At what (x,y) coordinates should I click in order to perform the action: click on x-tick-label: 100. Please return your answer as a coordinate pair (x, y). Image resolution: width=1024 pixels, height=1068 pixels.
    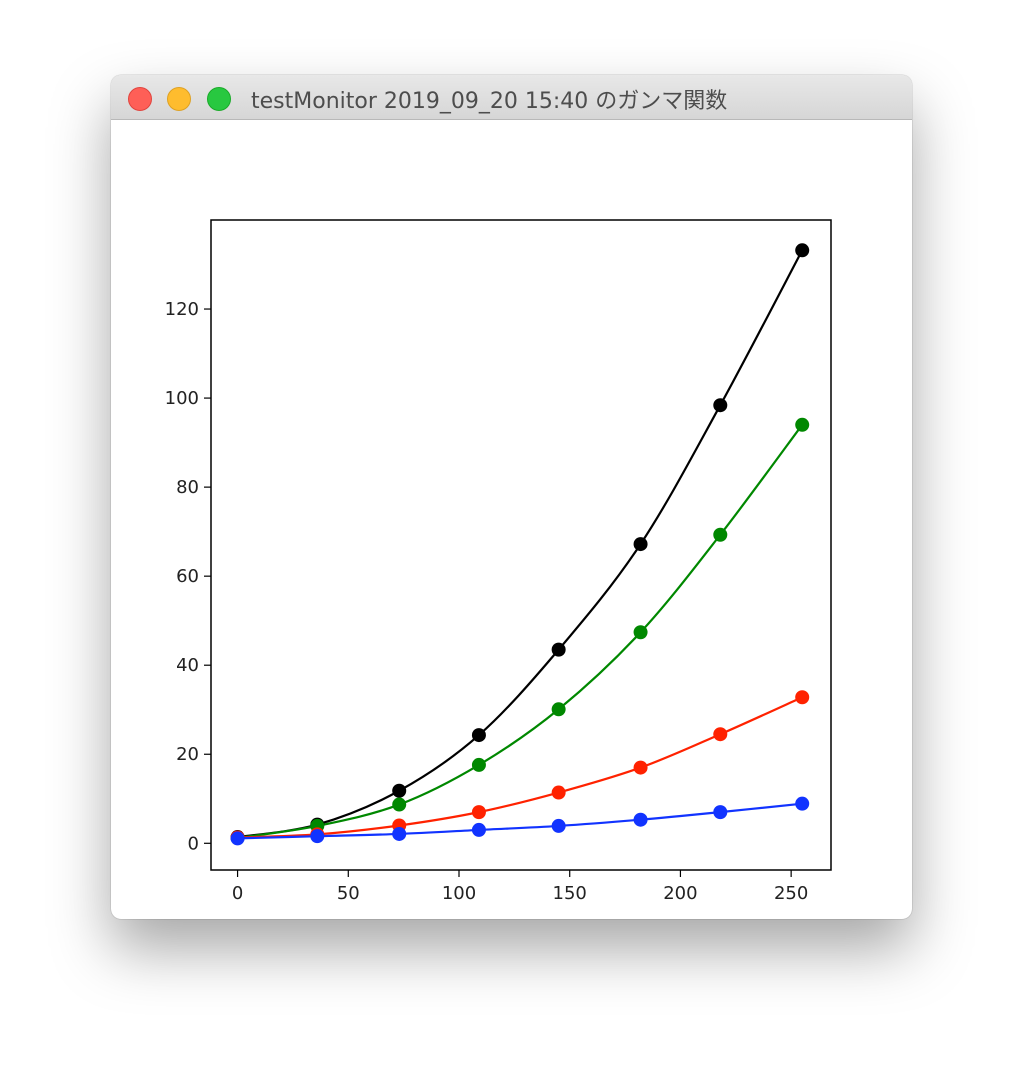
    Looking at the image, I should click on (459, 893).